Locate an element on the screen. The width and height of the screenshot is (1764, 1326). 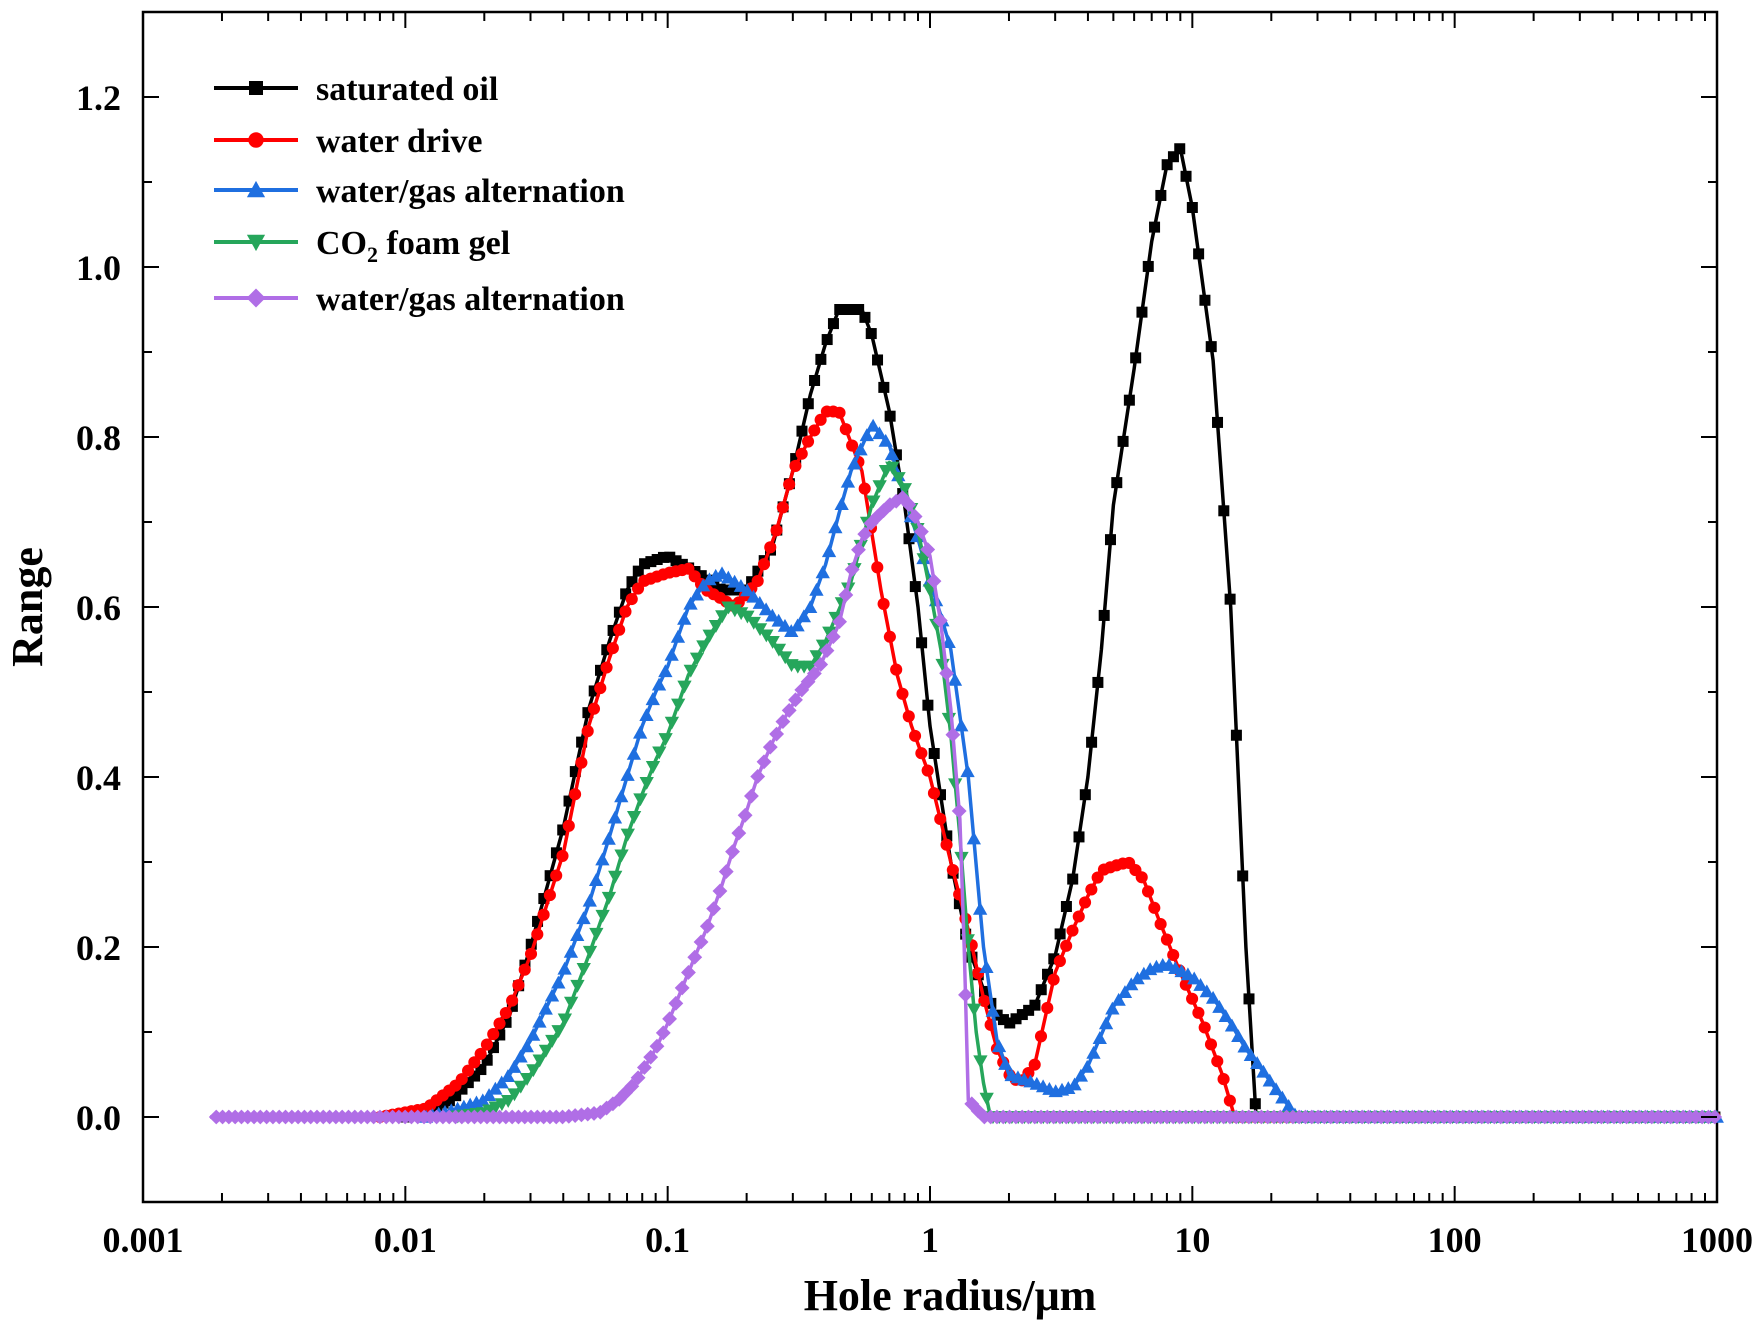
x-tick-label: 0.1 is located at coordinates (667, 1240).